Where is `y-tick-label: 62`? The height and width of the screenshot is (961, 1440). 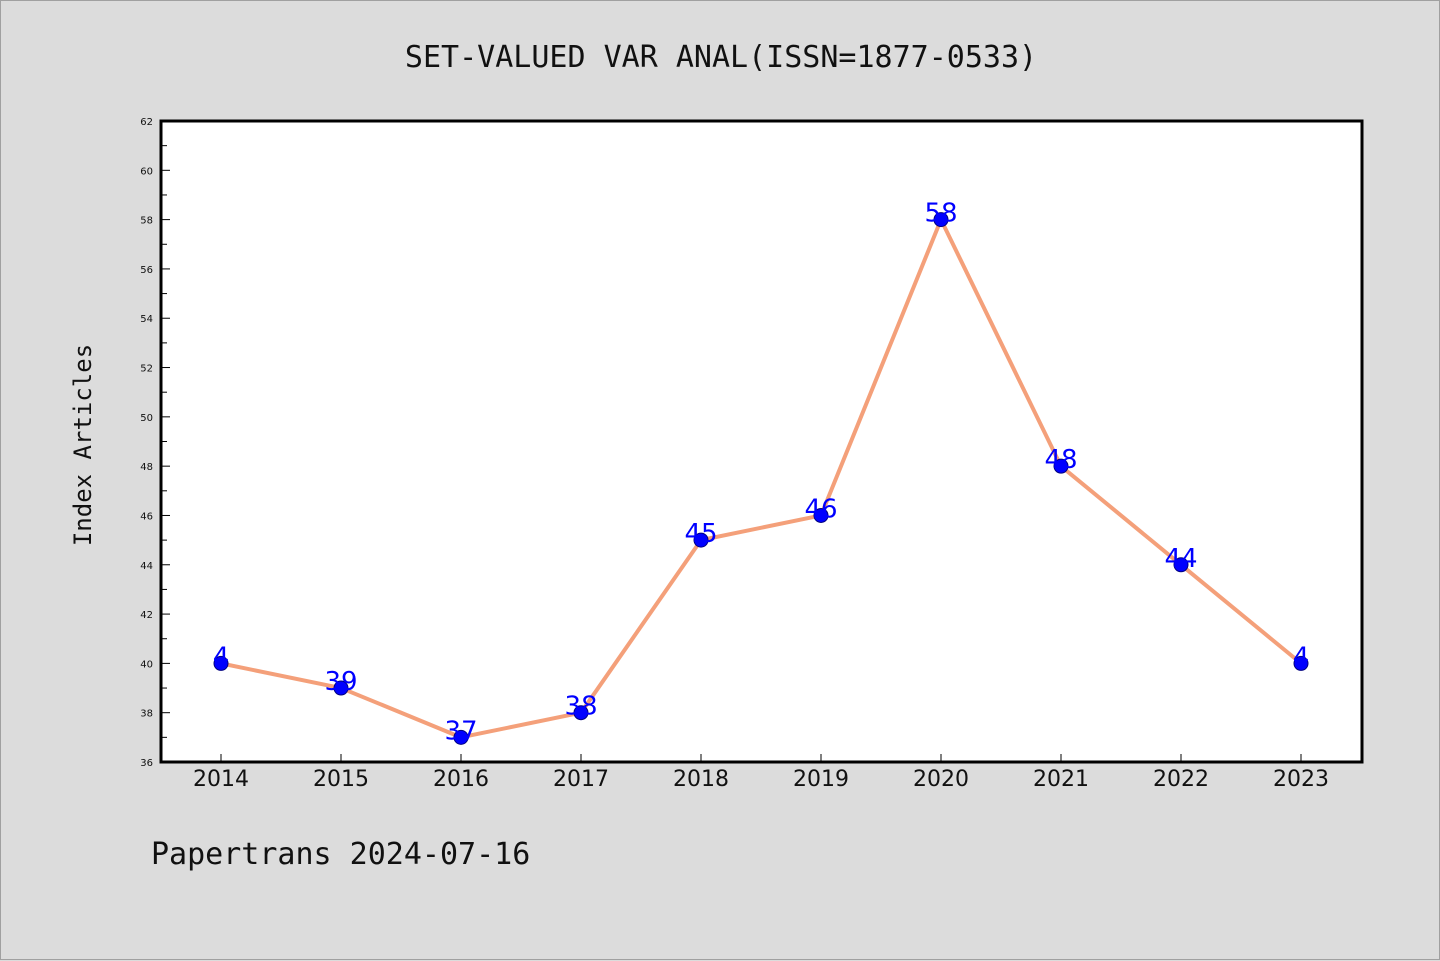
y-tick-label: 62 is located at coordinates (146, 122).